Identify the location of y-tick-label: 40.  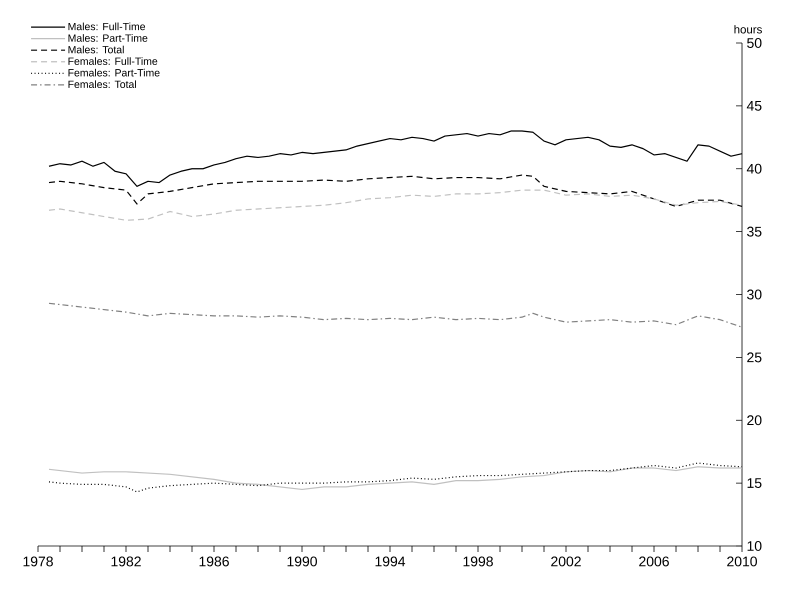
(754, 169).